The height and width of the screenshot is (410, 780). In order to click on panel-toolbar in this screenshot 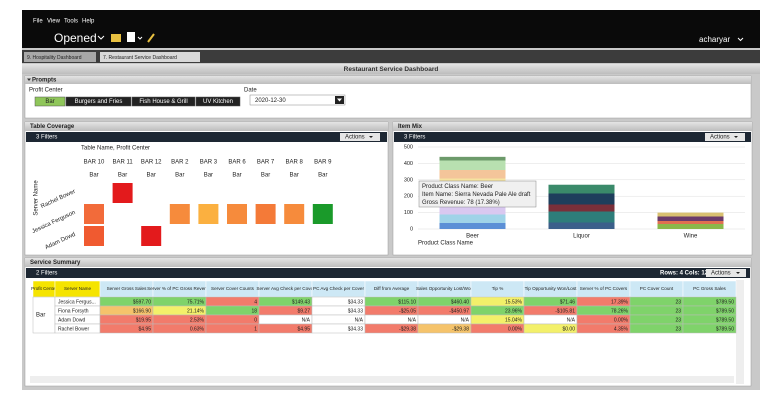, I will do `click(388, 273)`.